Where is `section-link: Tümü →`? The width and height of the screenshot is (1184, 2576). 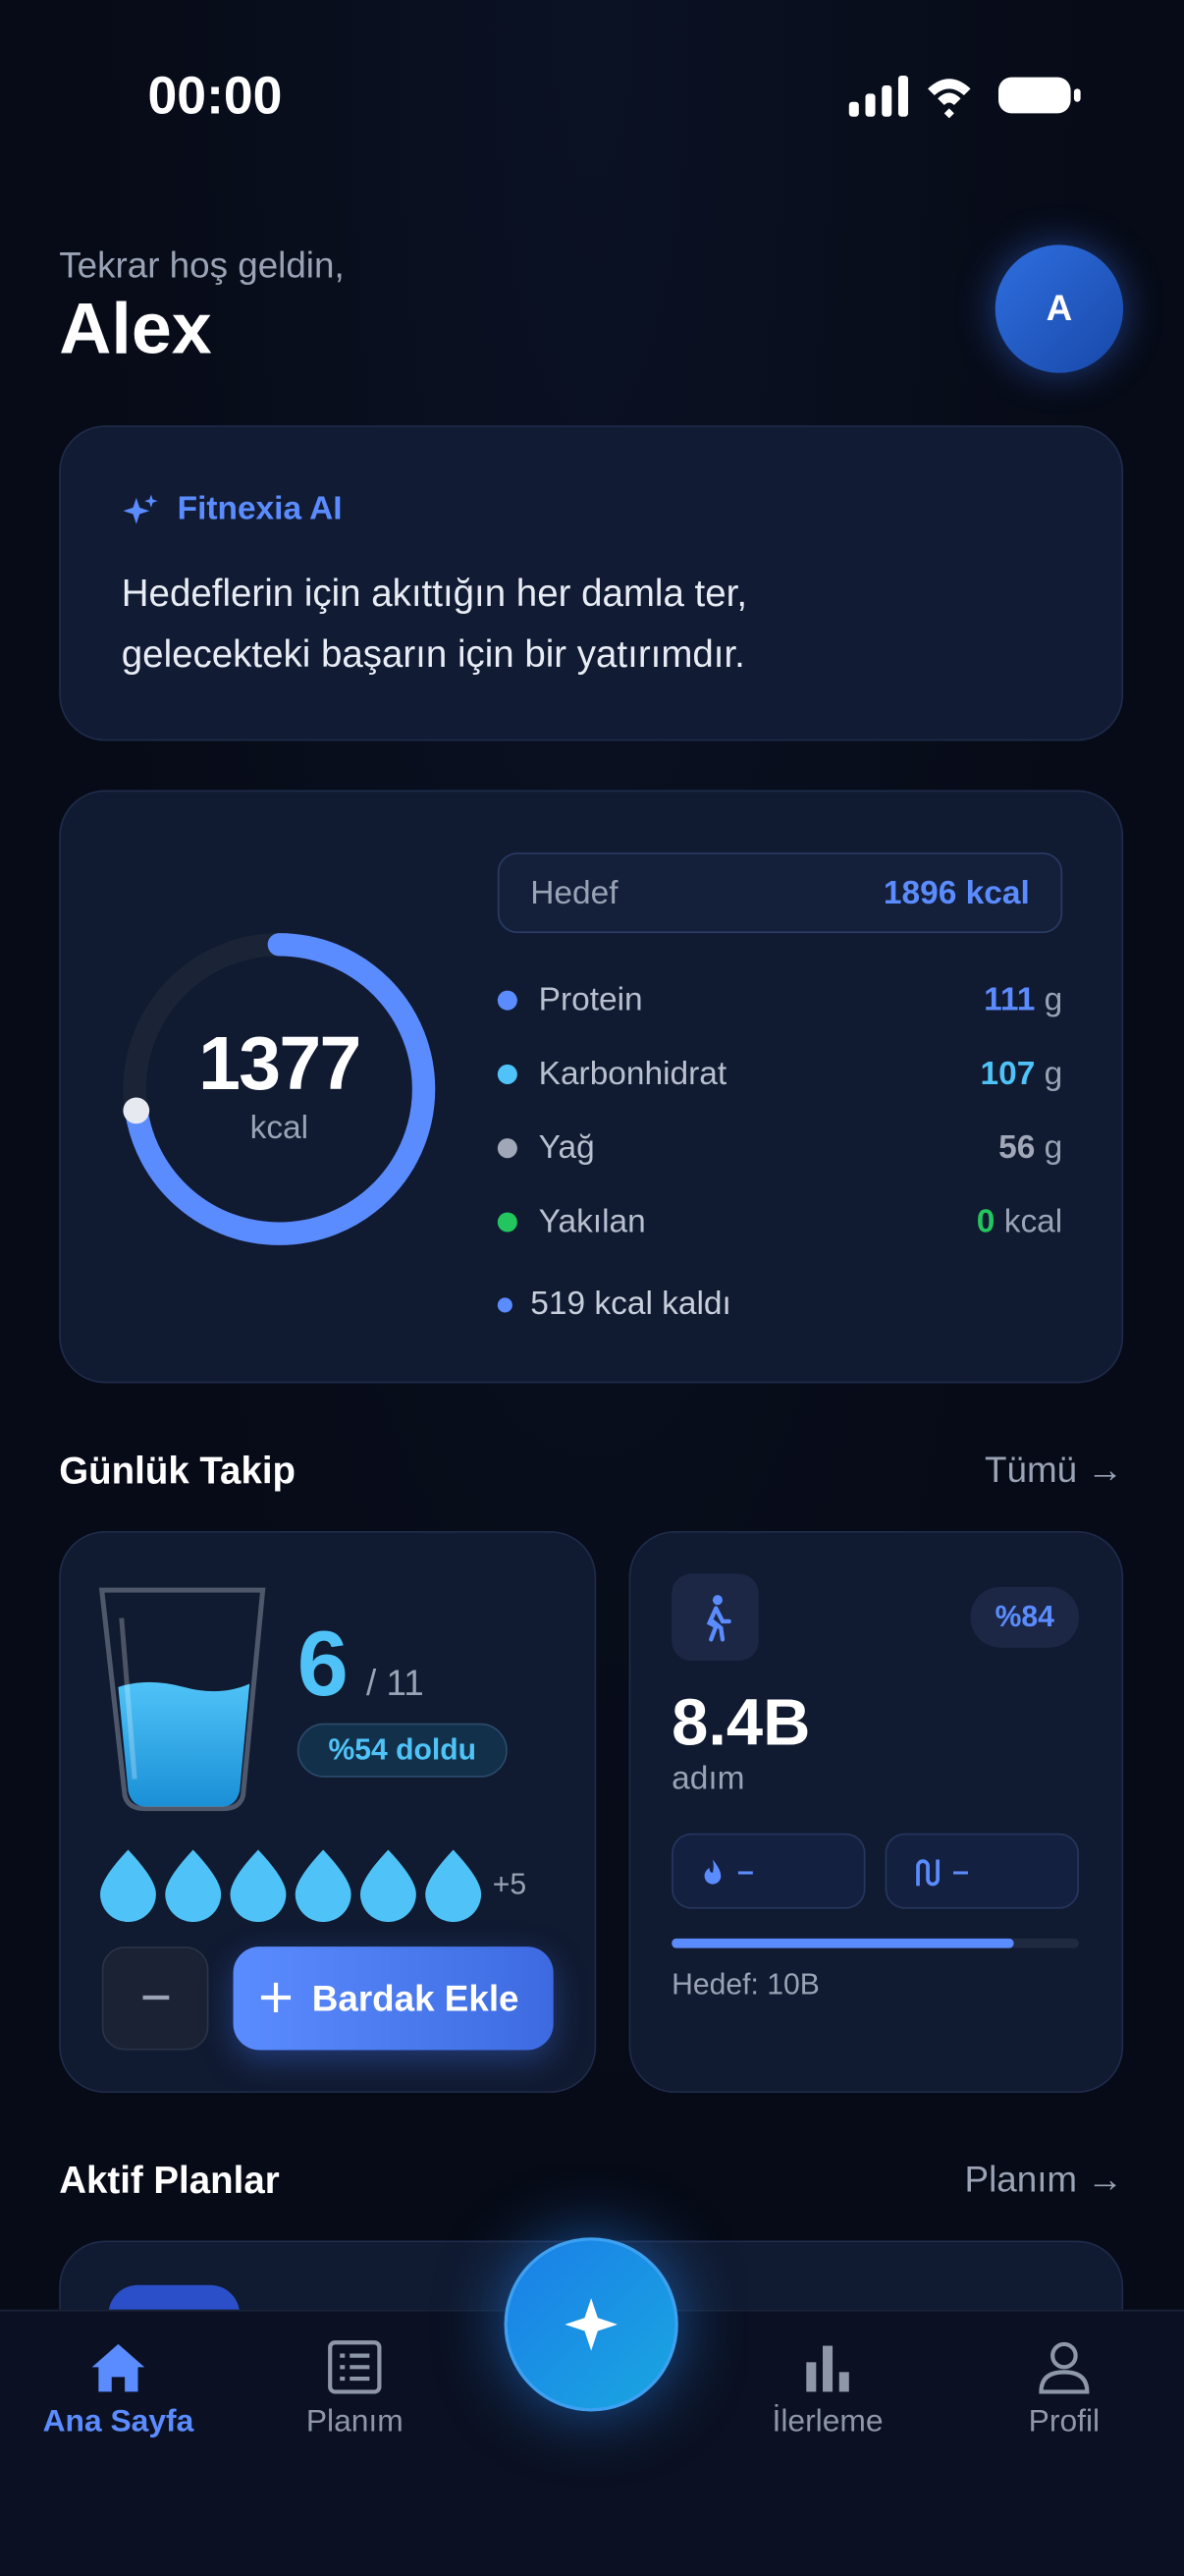 section-link: Tümü → is located at coordinates (1054, 1470).